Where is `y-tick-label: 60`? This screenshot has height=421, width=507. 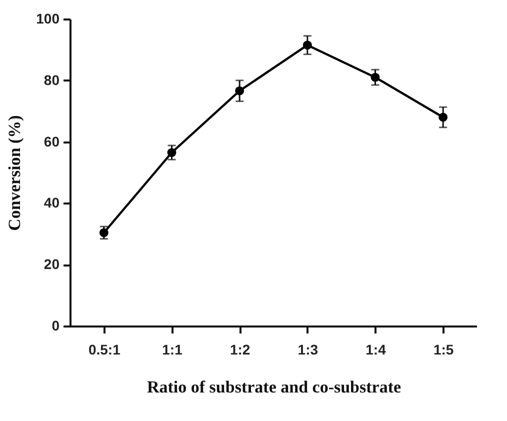 y-tick-label: 60 is located at coordinates (52, 141).